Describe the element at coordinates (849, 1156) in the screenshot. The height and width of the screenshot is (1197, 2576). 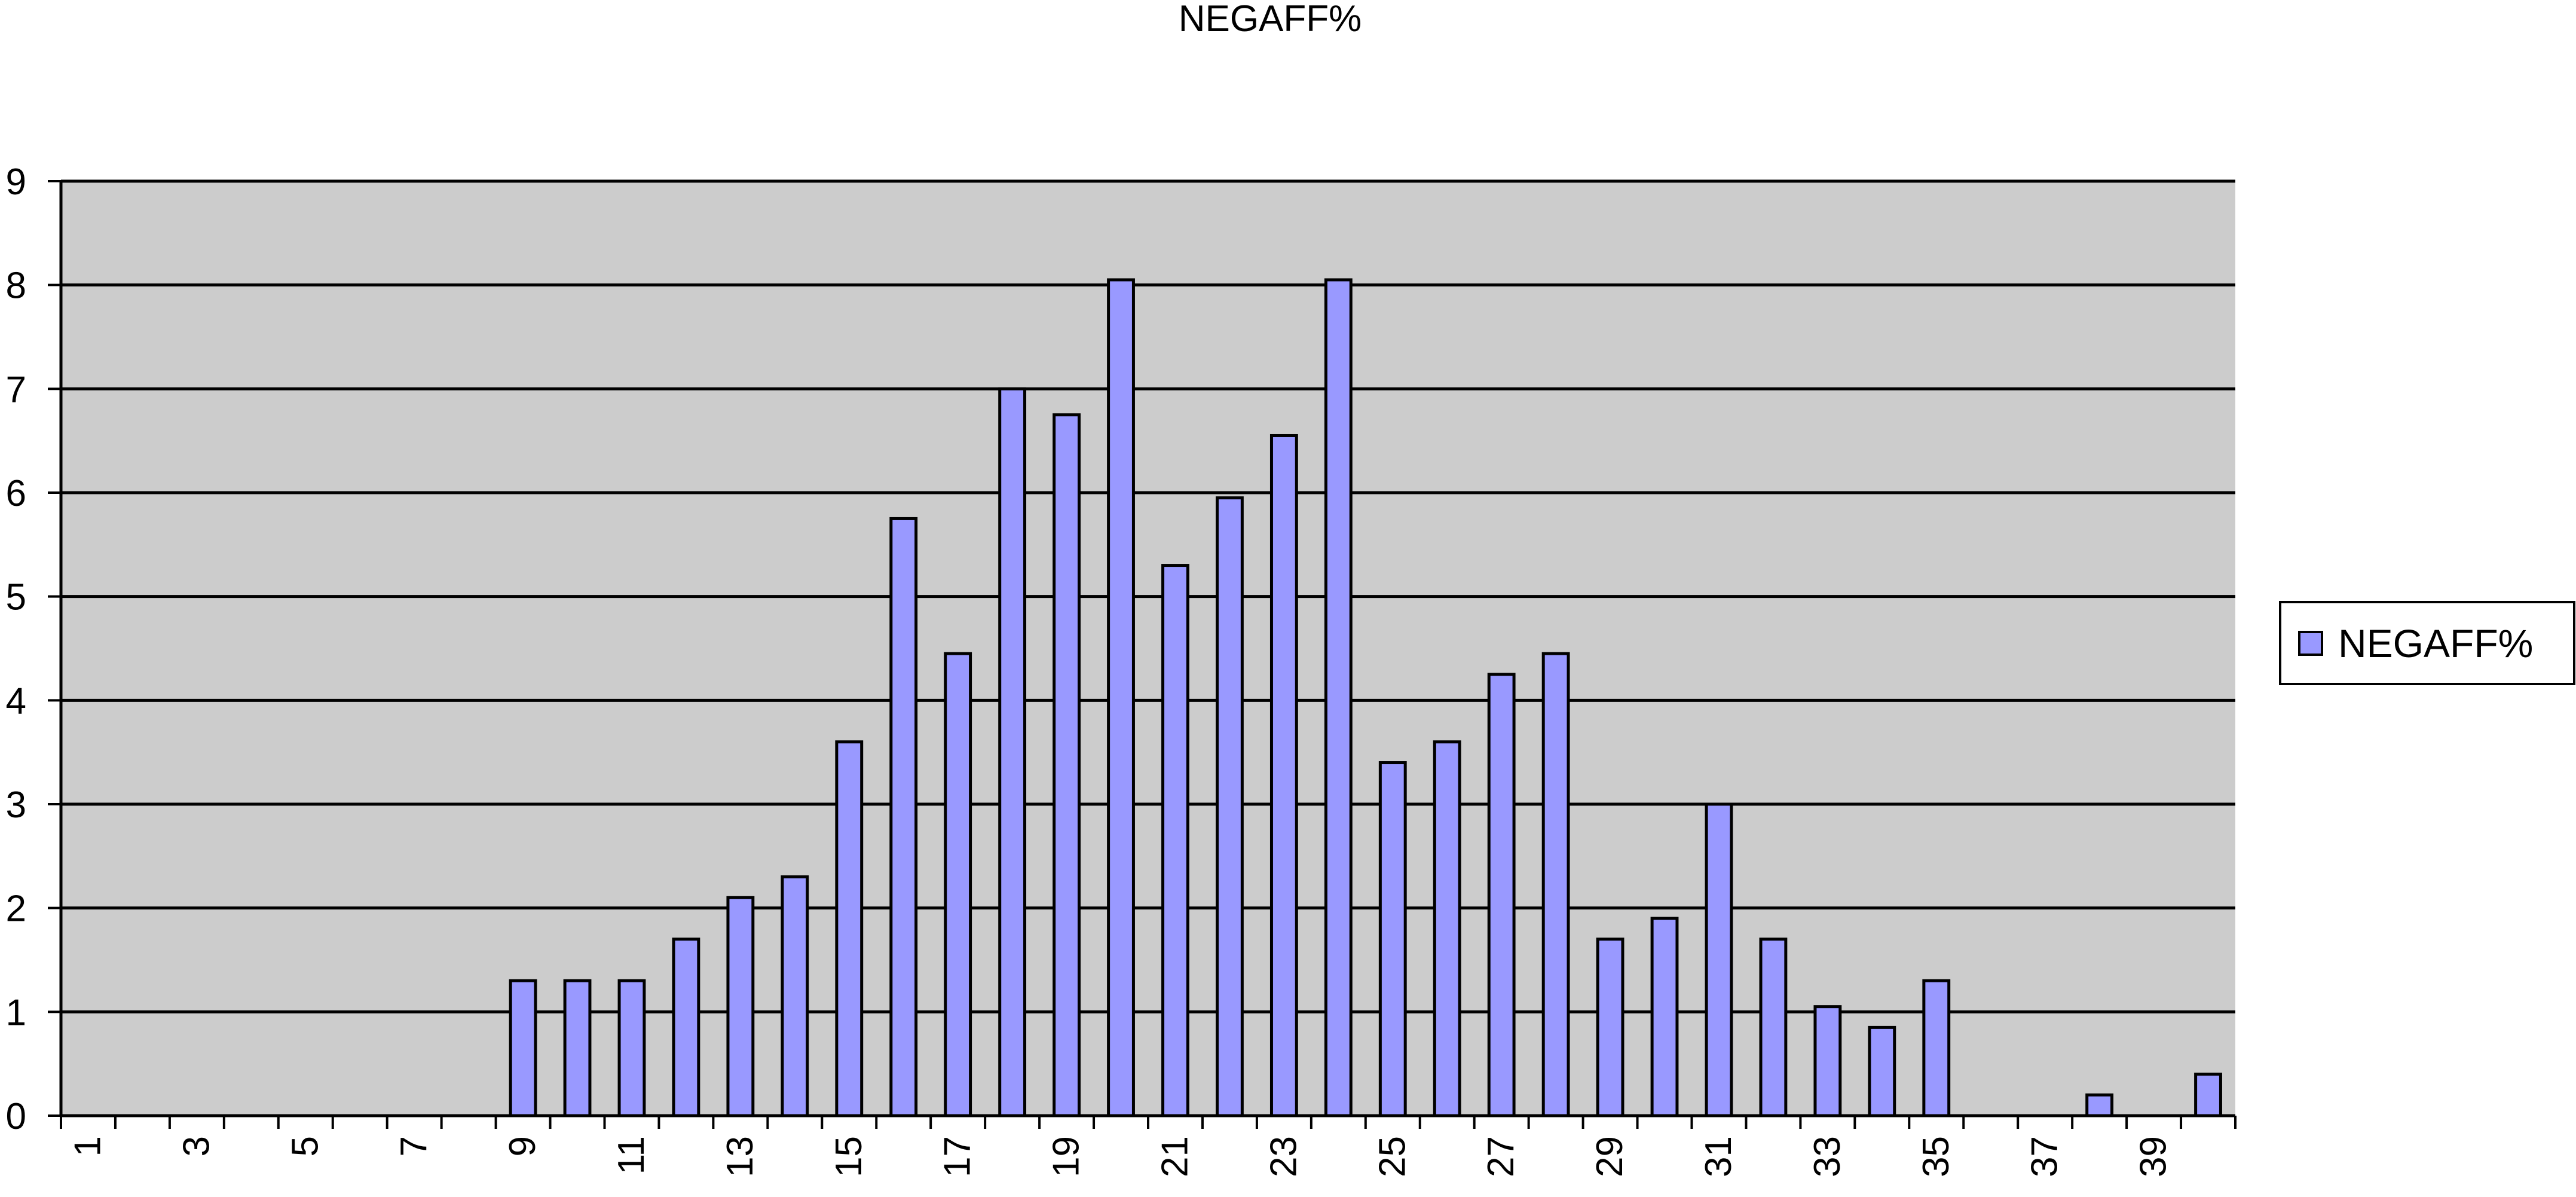
I see `x-tick-label: 15` at that location.